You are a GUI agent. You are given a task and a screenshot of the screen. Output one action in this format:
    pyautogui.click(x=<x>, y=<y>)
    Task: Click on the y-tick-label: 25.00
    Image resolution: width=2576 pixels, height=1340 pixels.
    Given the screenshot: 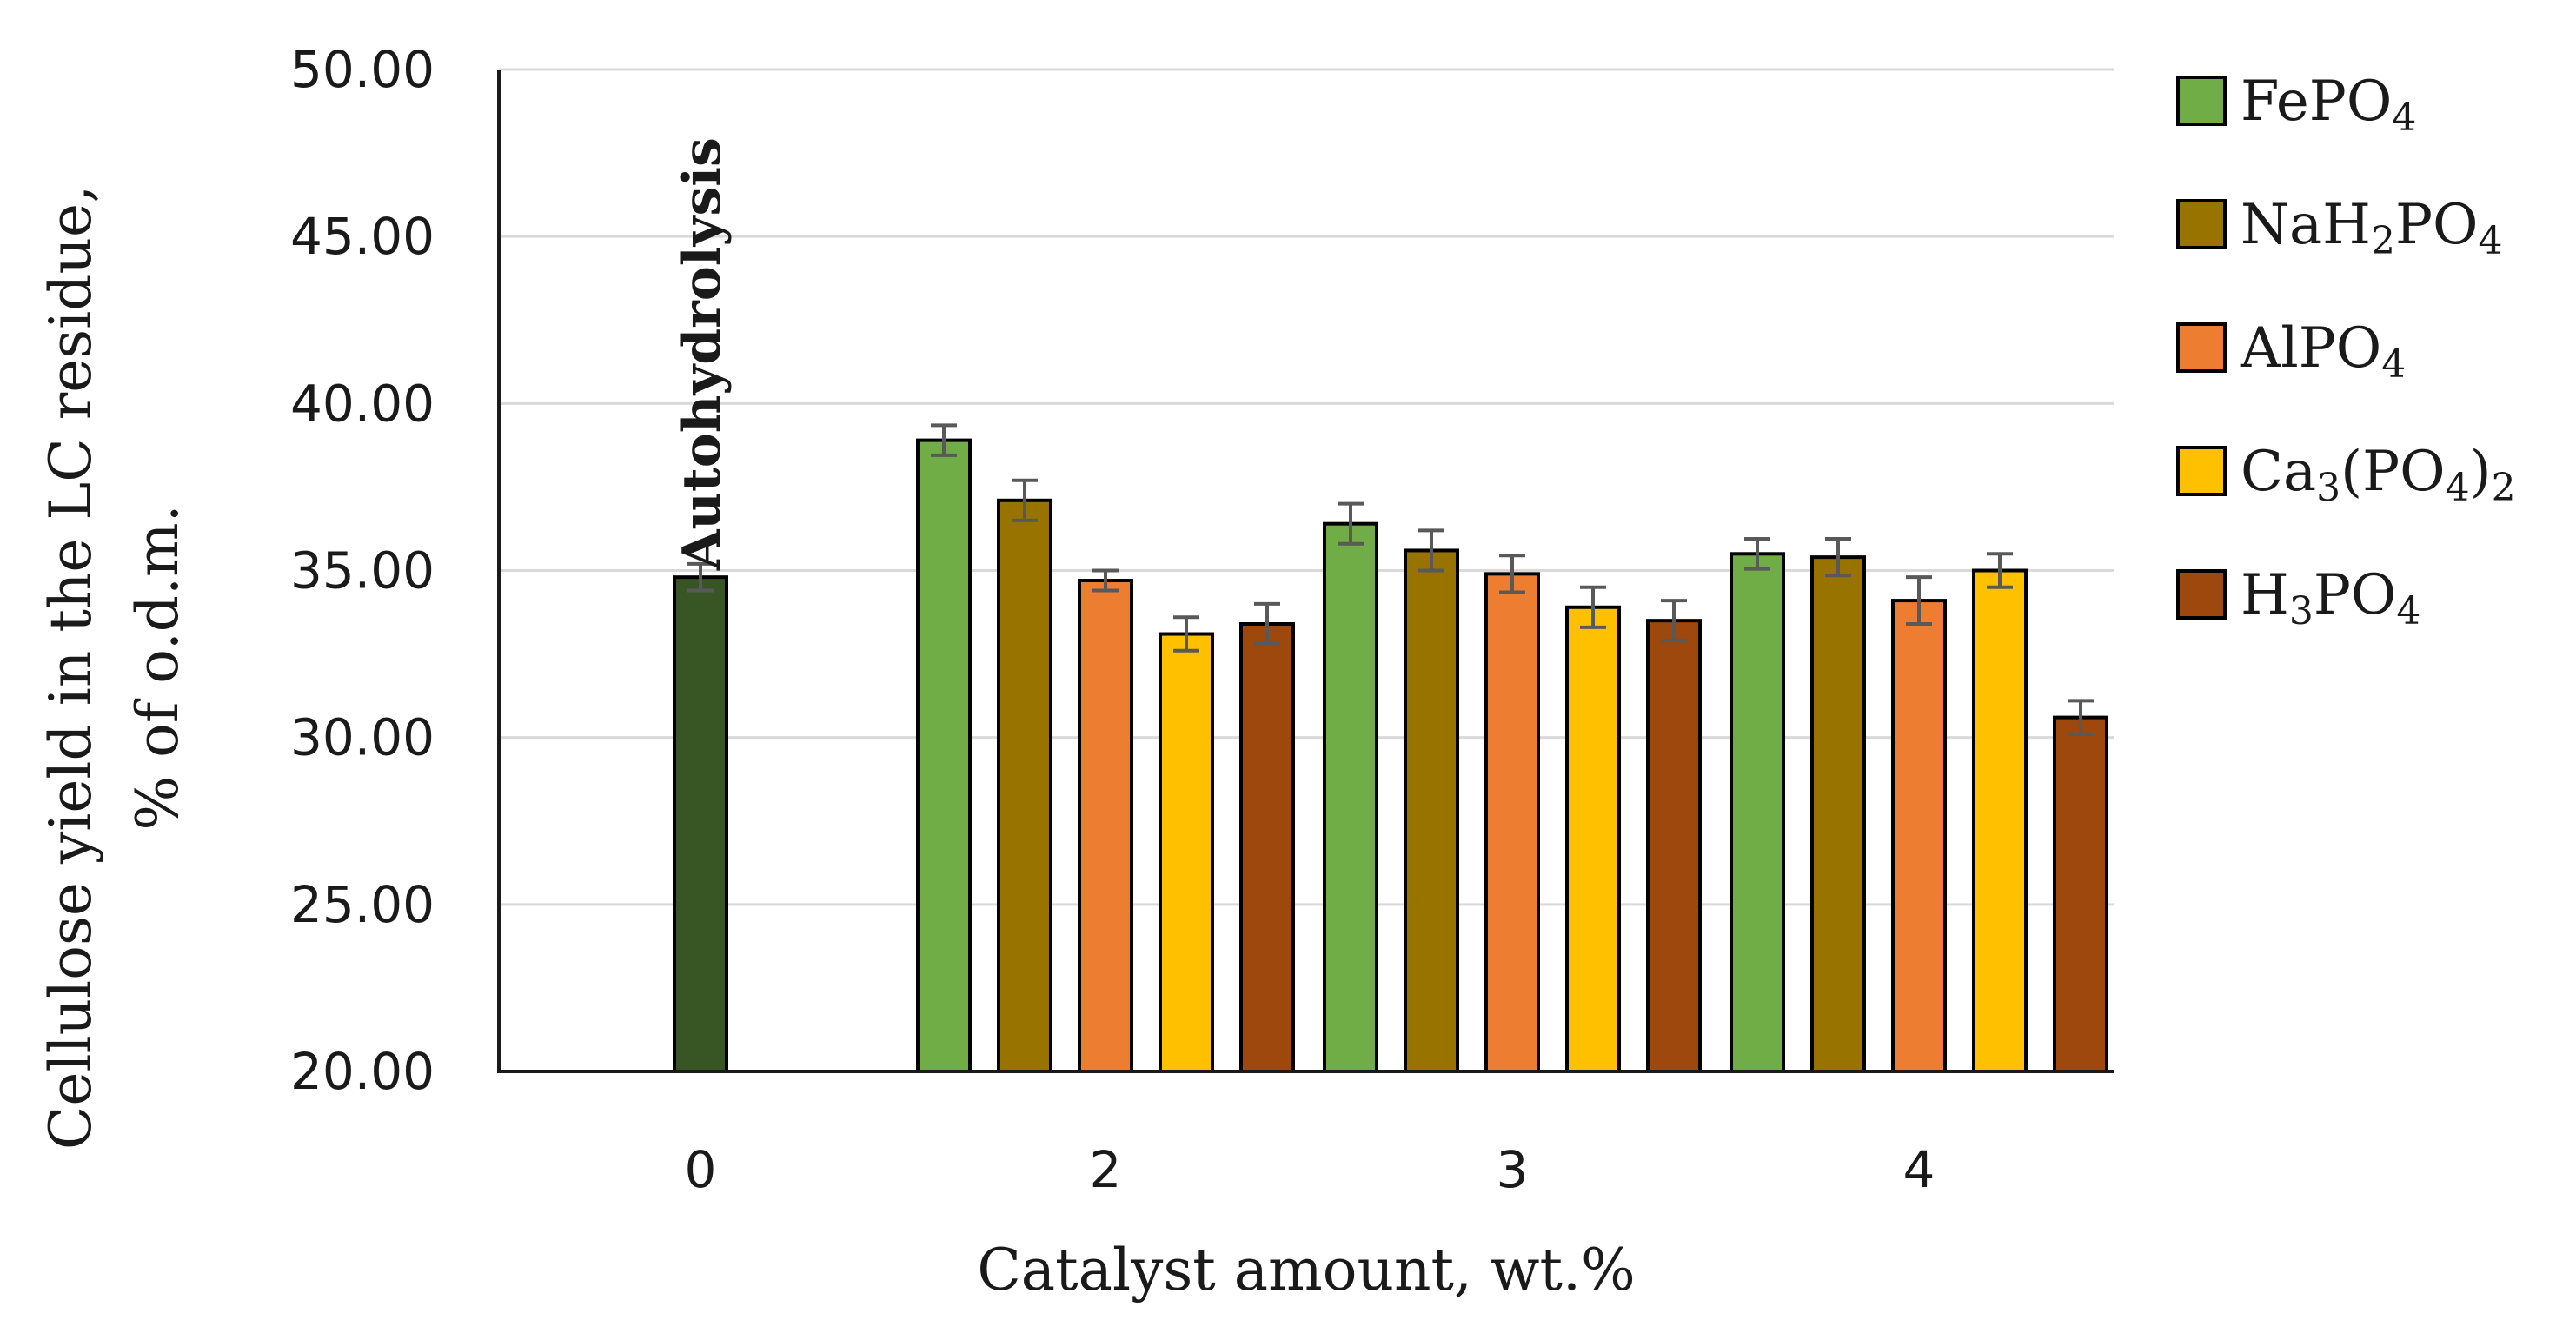 What is the action you would take?
    pyautogui.click(x=362, y=905)
    